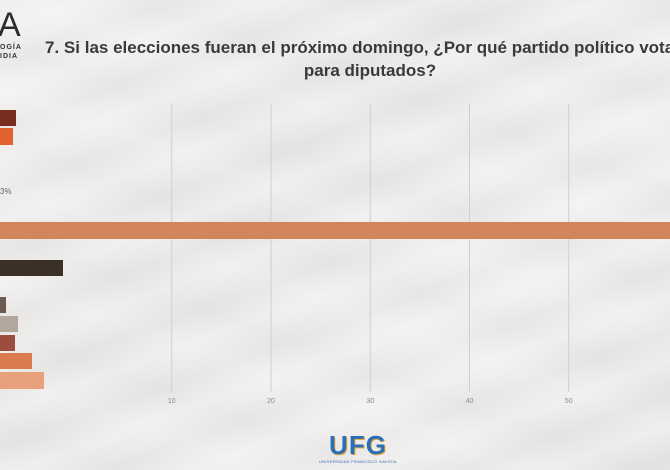 The image size is (670, 470). I want to click on x-tick-label: 40, so click(470, 401).